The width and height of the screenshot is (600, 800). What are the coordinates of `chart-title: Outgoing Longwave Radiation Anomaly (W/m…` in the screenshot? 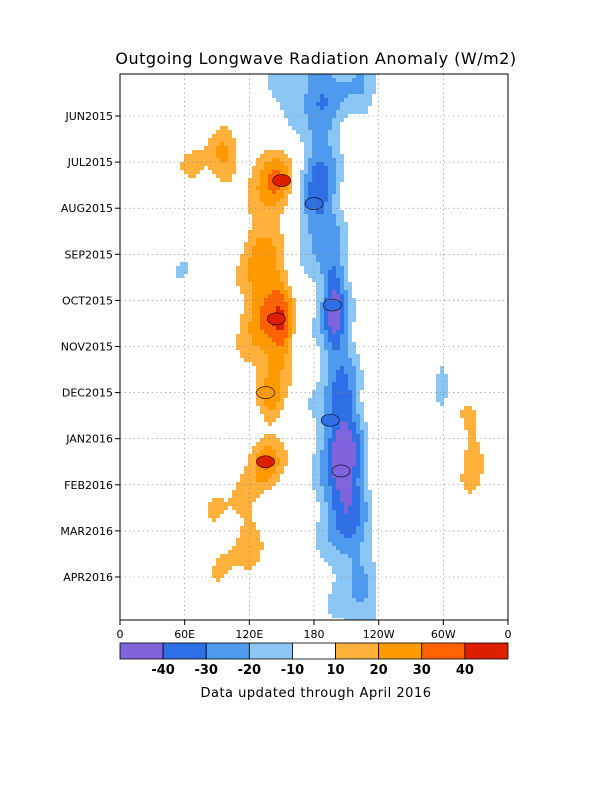 It's located at (315, 58).